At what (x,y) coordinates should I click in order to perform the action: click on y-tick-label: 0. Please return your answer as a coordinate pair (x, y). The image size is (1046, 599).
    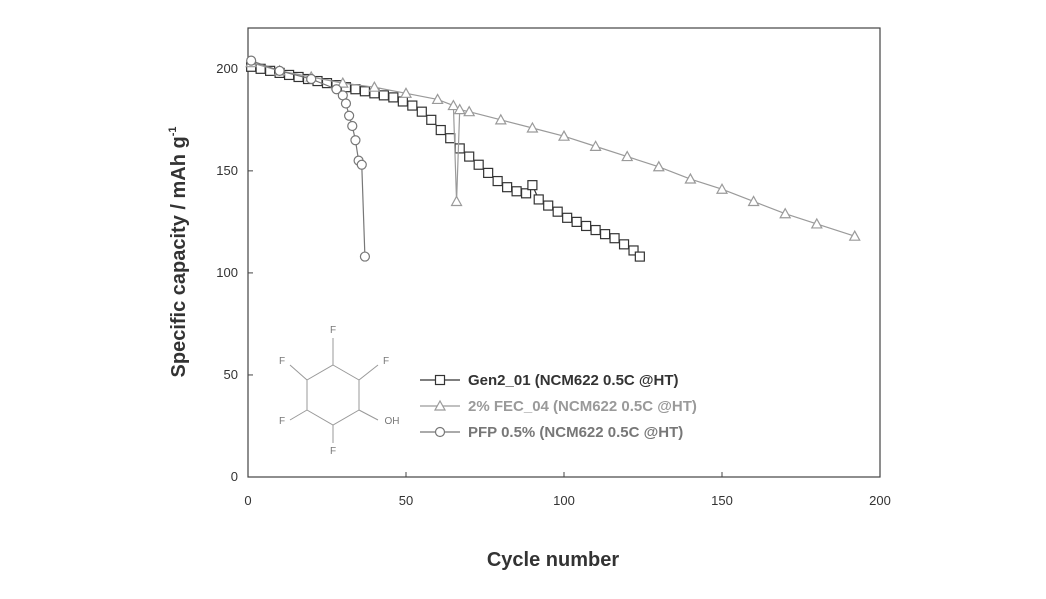
    Looking at the image, I should click on (234, 476).